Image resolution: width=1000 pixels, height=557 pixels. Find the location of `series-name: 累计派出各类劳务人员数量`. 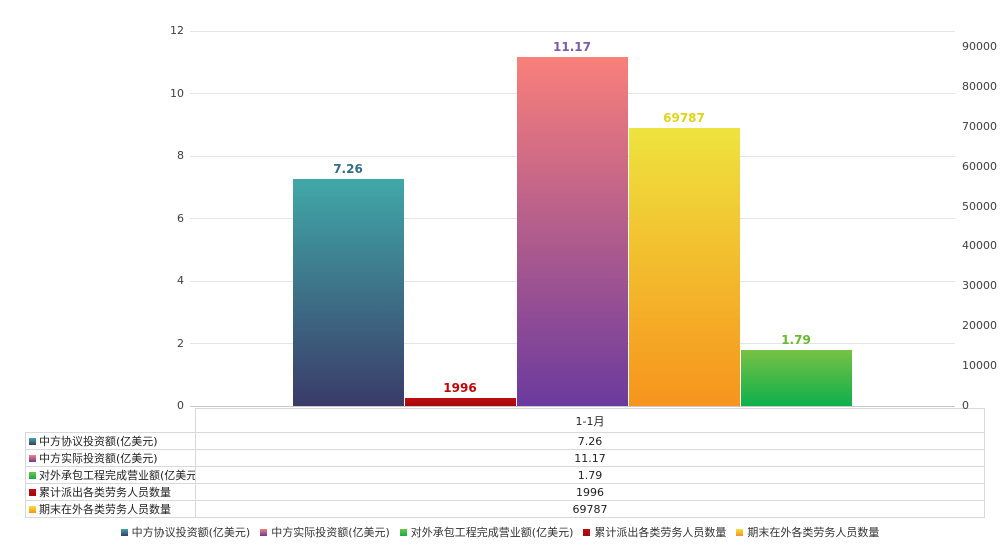

series-name: 累计派出各类劳务人员数量 is located at coordinates (105, 492).